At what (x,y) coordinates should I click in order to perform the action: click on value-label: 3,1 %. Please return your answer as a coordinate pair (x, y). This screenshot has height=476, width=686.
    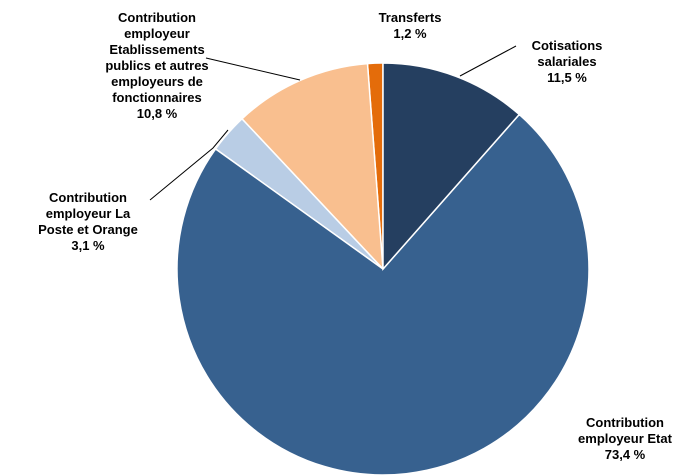
    Looking at the image, I should click on (88, 245).